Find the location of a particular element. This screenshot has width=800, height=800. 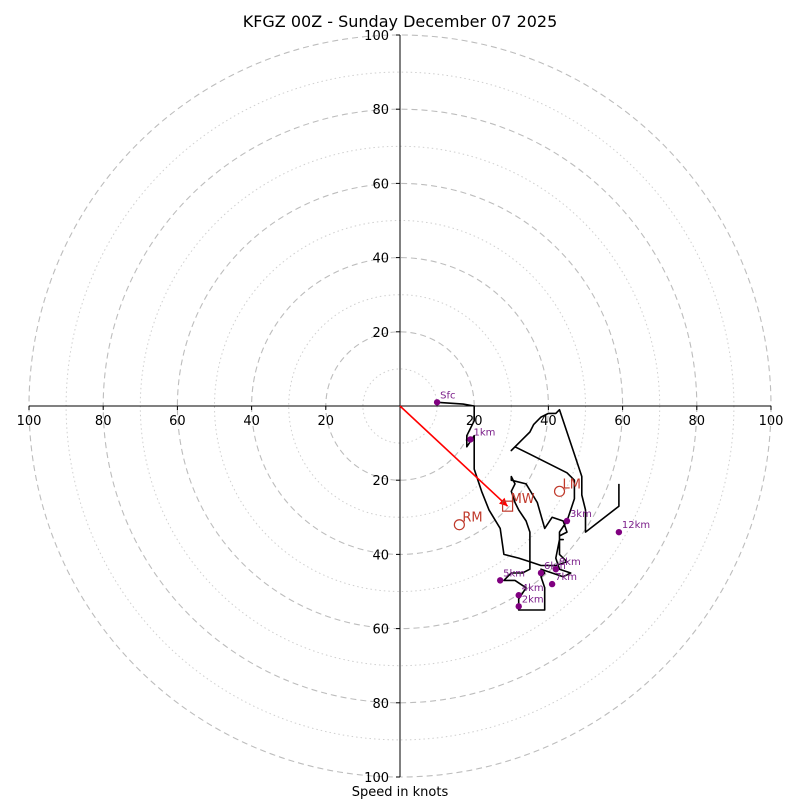

height-point-4km is located at coordinates (518, 595).